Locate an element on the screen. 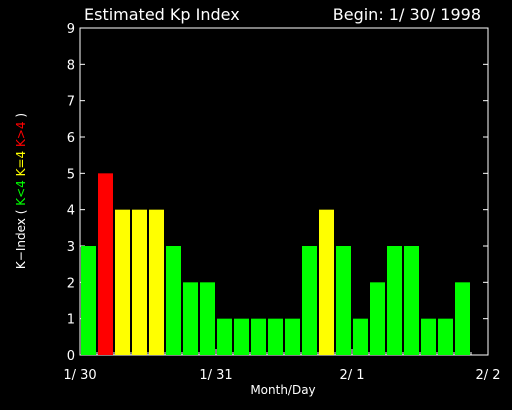 The width and height of the screenshot is (512, 410). y-tick-label: 9 is located at coordinates (71, 29).